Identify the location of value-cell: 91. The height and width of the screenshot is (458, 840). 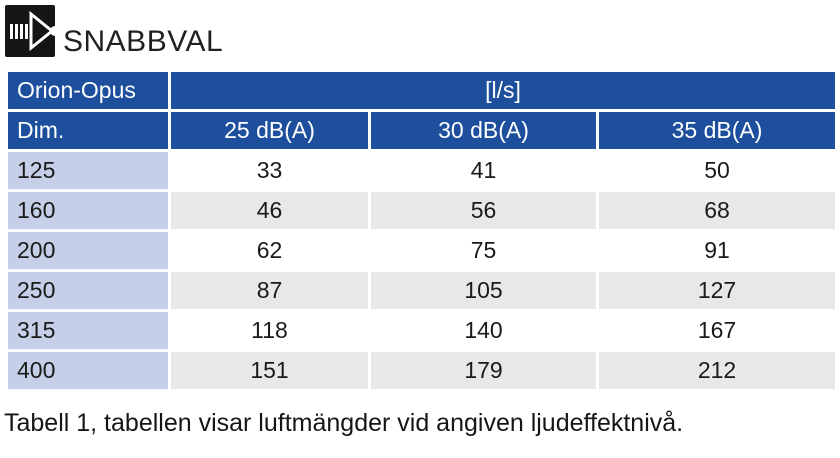
(717, 250).